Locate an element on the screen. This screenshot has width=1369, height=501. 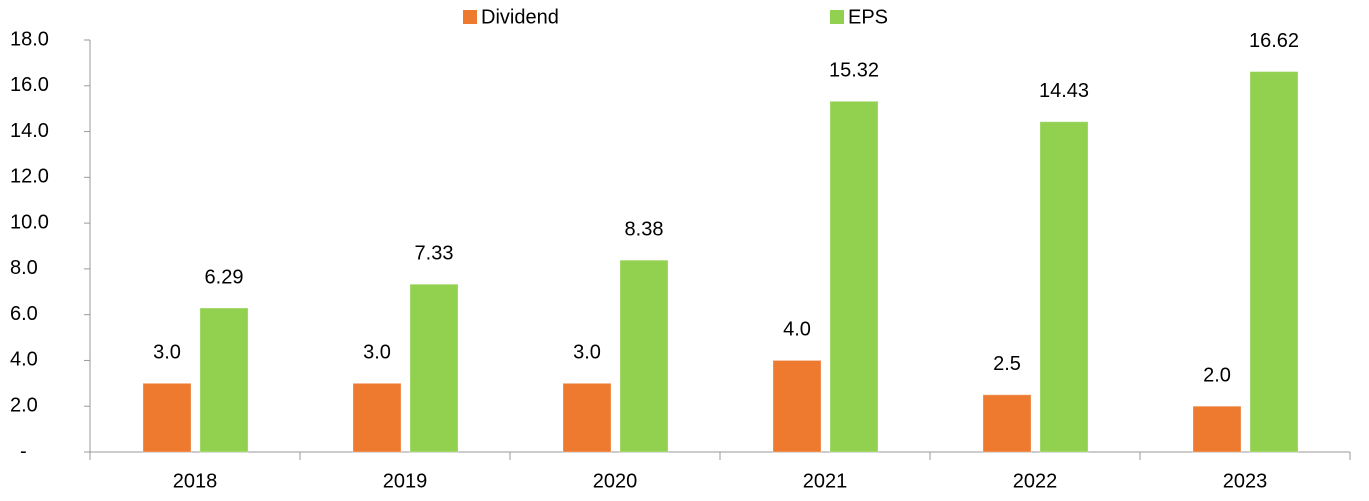
y-tick-label: 6.0 is located at coordinates (24, 314).